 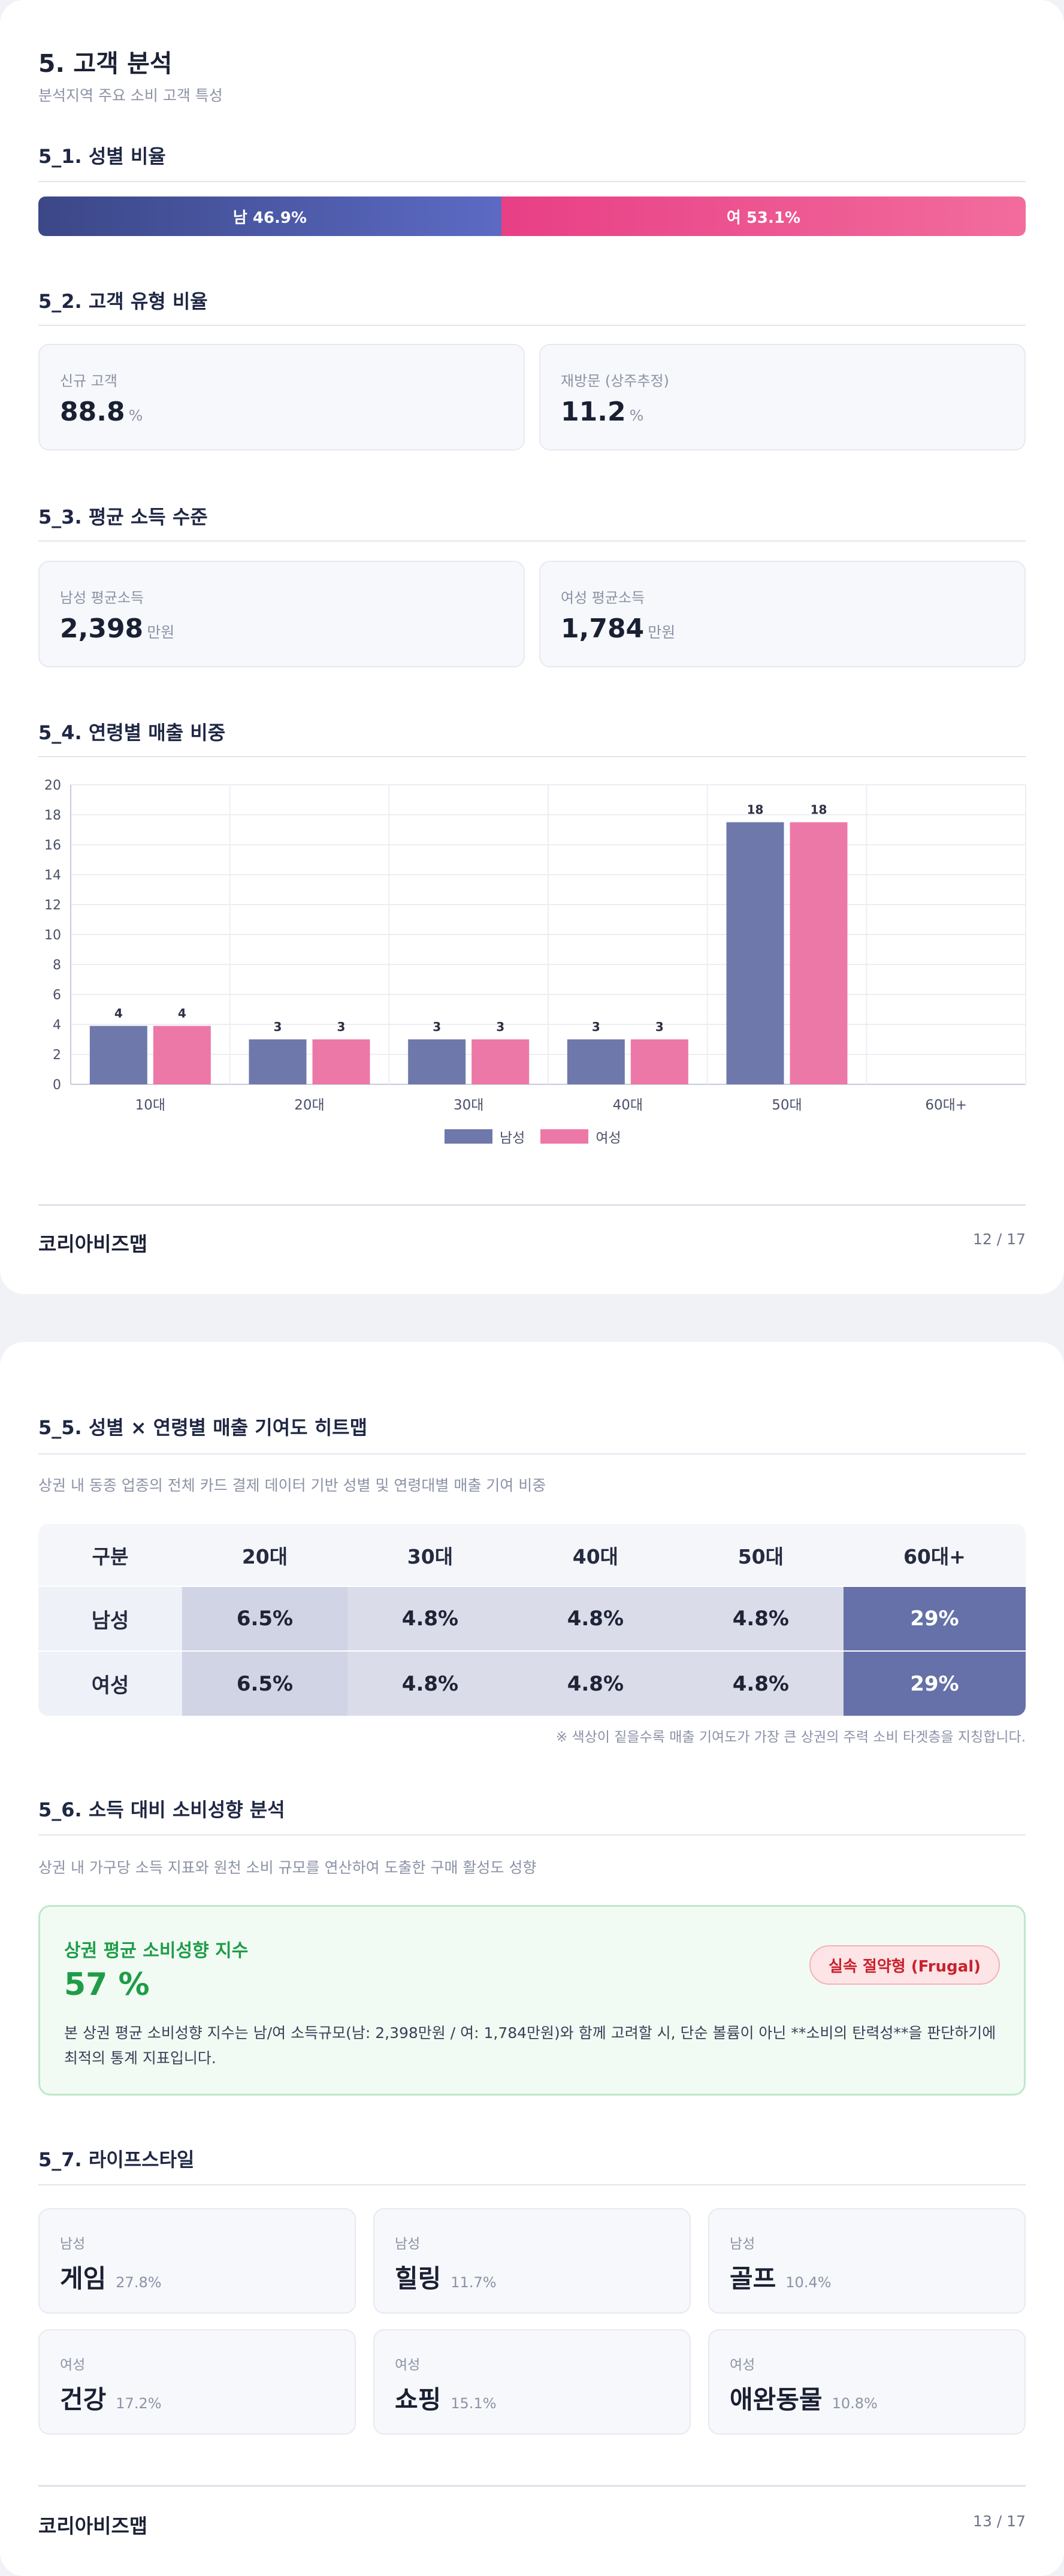 What do you see at coordinates (52, 815) in the screenshot?
I see `y-tick-label: 18` at bounding box center [52, 815].